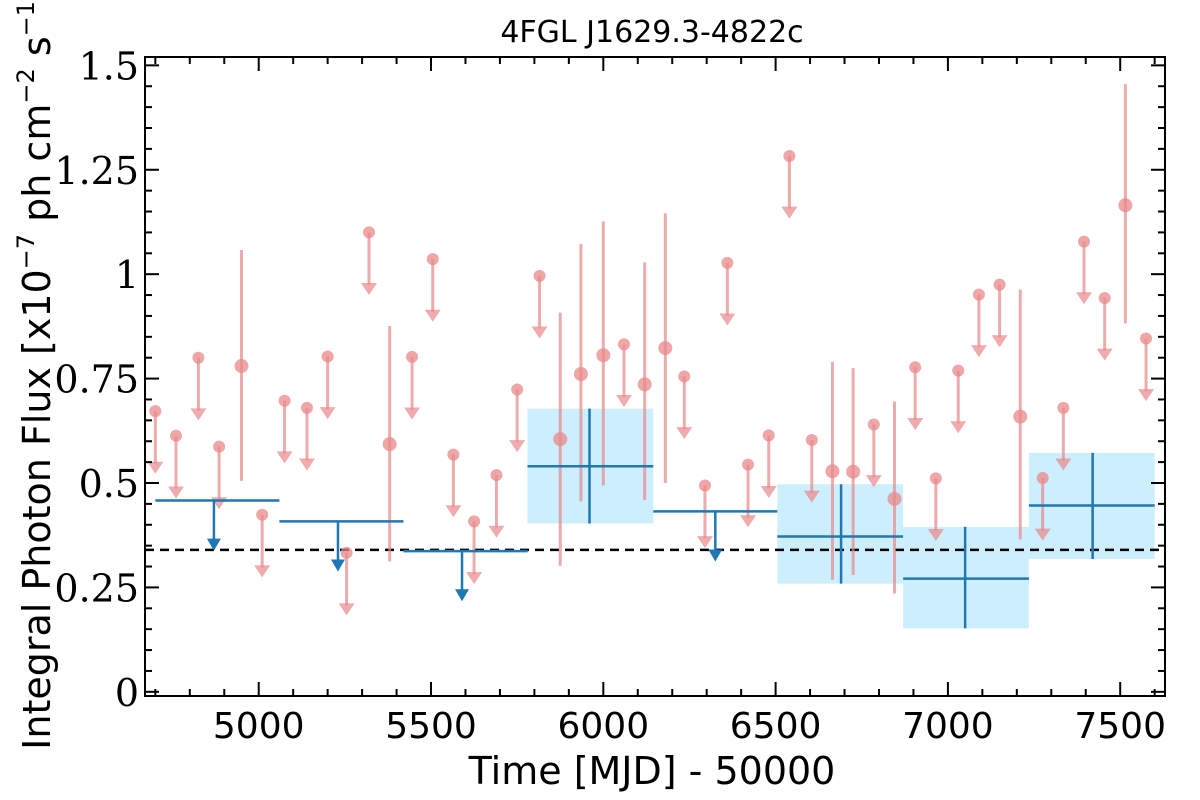 The height and width of the screenshot is (800, 1200). What do you see at coordinates (127, 275) in the screenshot?
I see `y-tick-label: 1` at bounding box center [127, 275].